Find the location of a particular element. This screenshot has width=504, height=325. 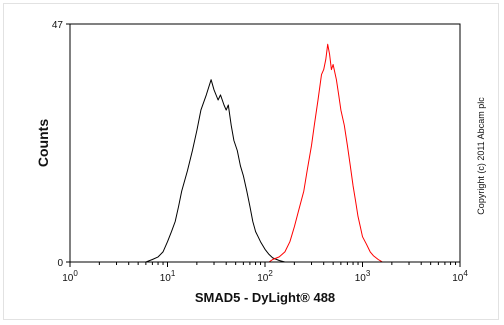

x-tick-label: 10³ is located at coordinates (363, 276).